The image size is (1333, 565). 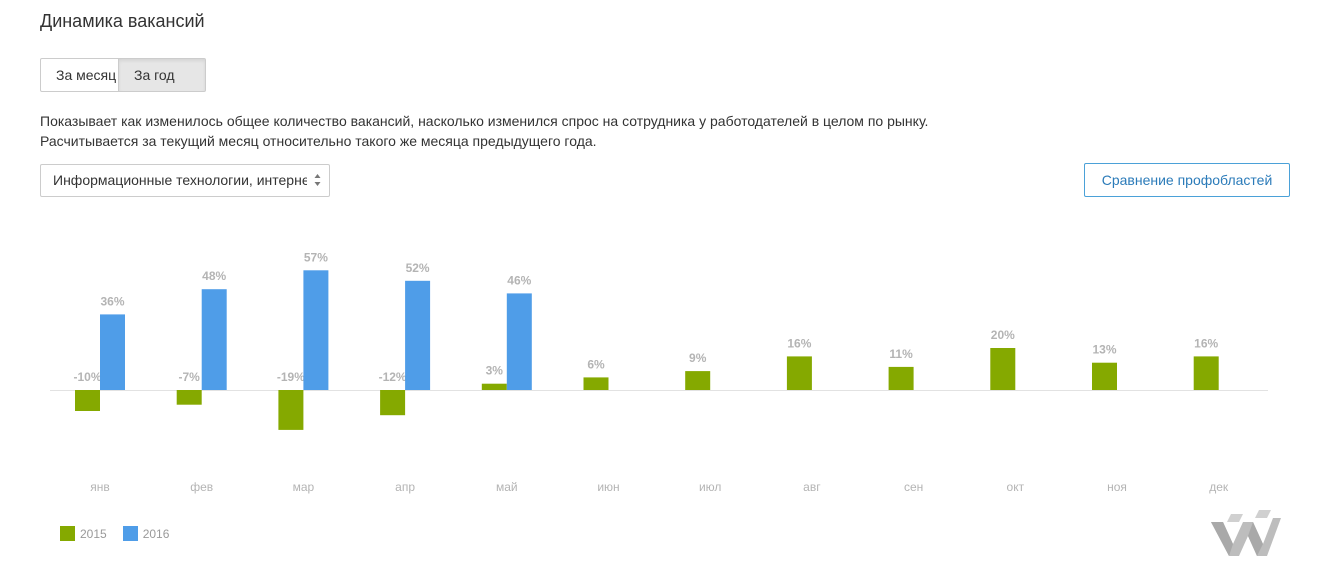 I want to click on x-tick-label-2: фев, so click(x=201, y=487).